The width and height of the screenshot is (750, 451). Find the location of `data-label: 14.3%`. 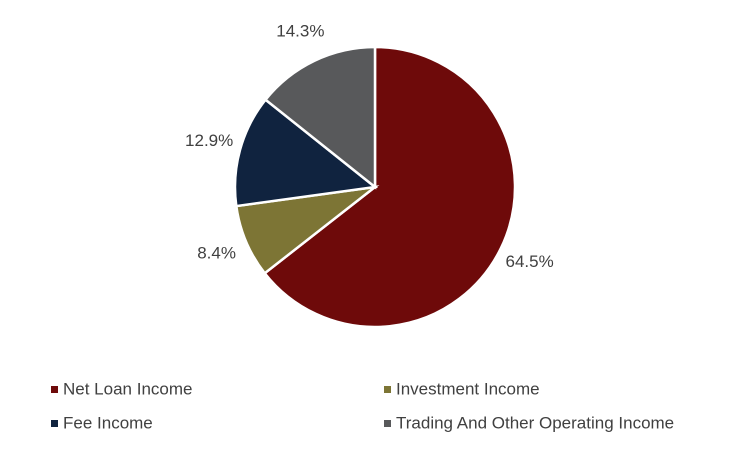

data-label: 14.3% is located at coordinates (300, 31).